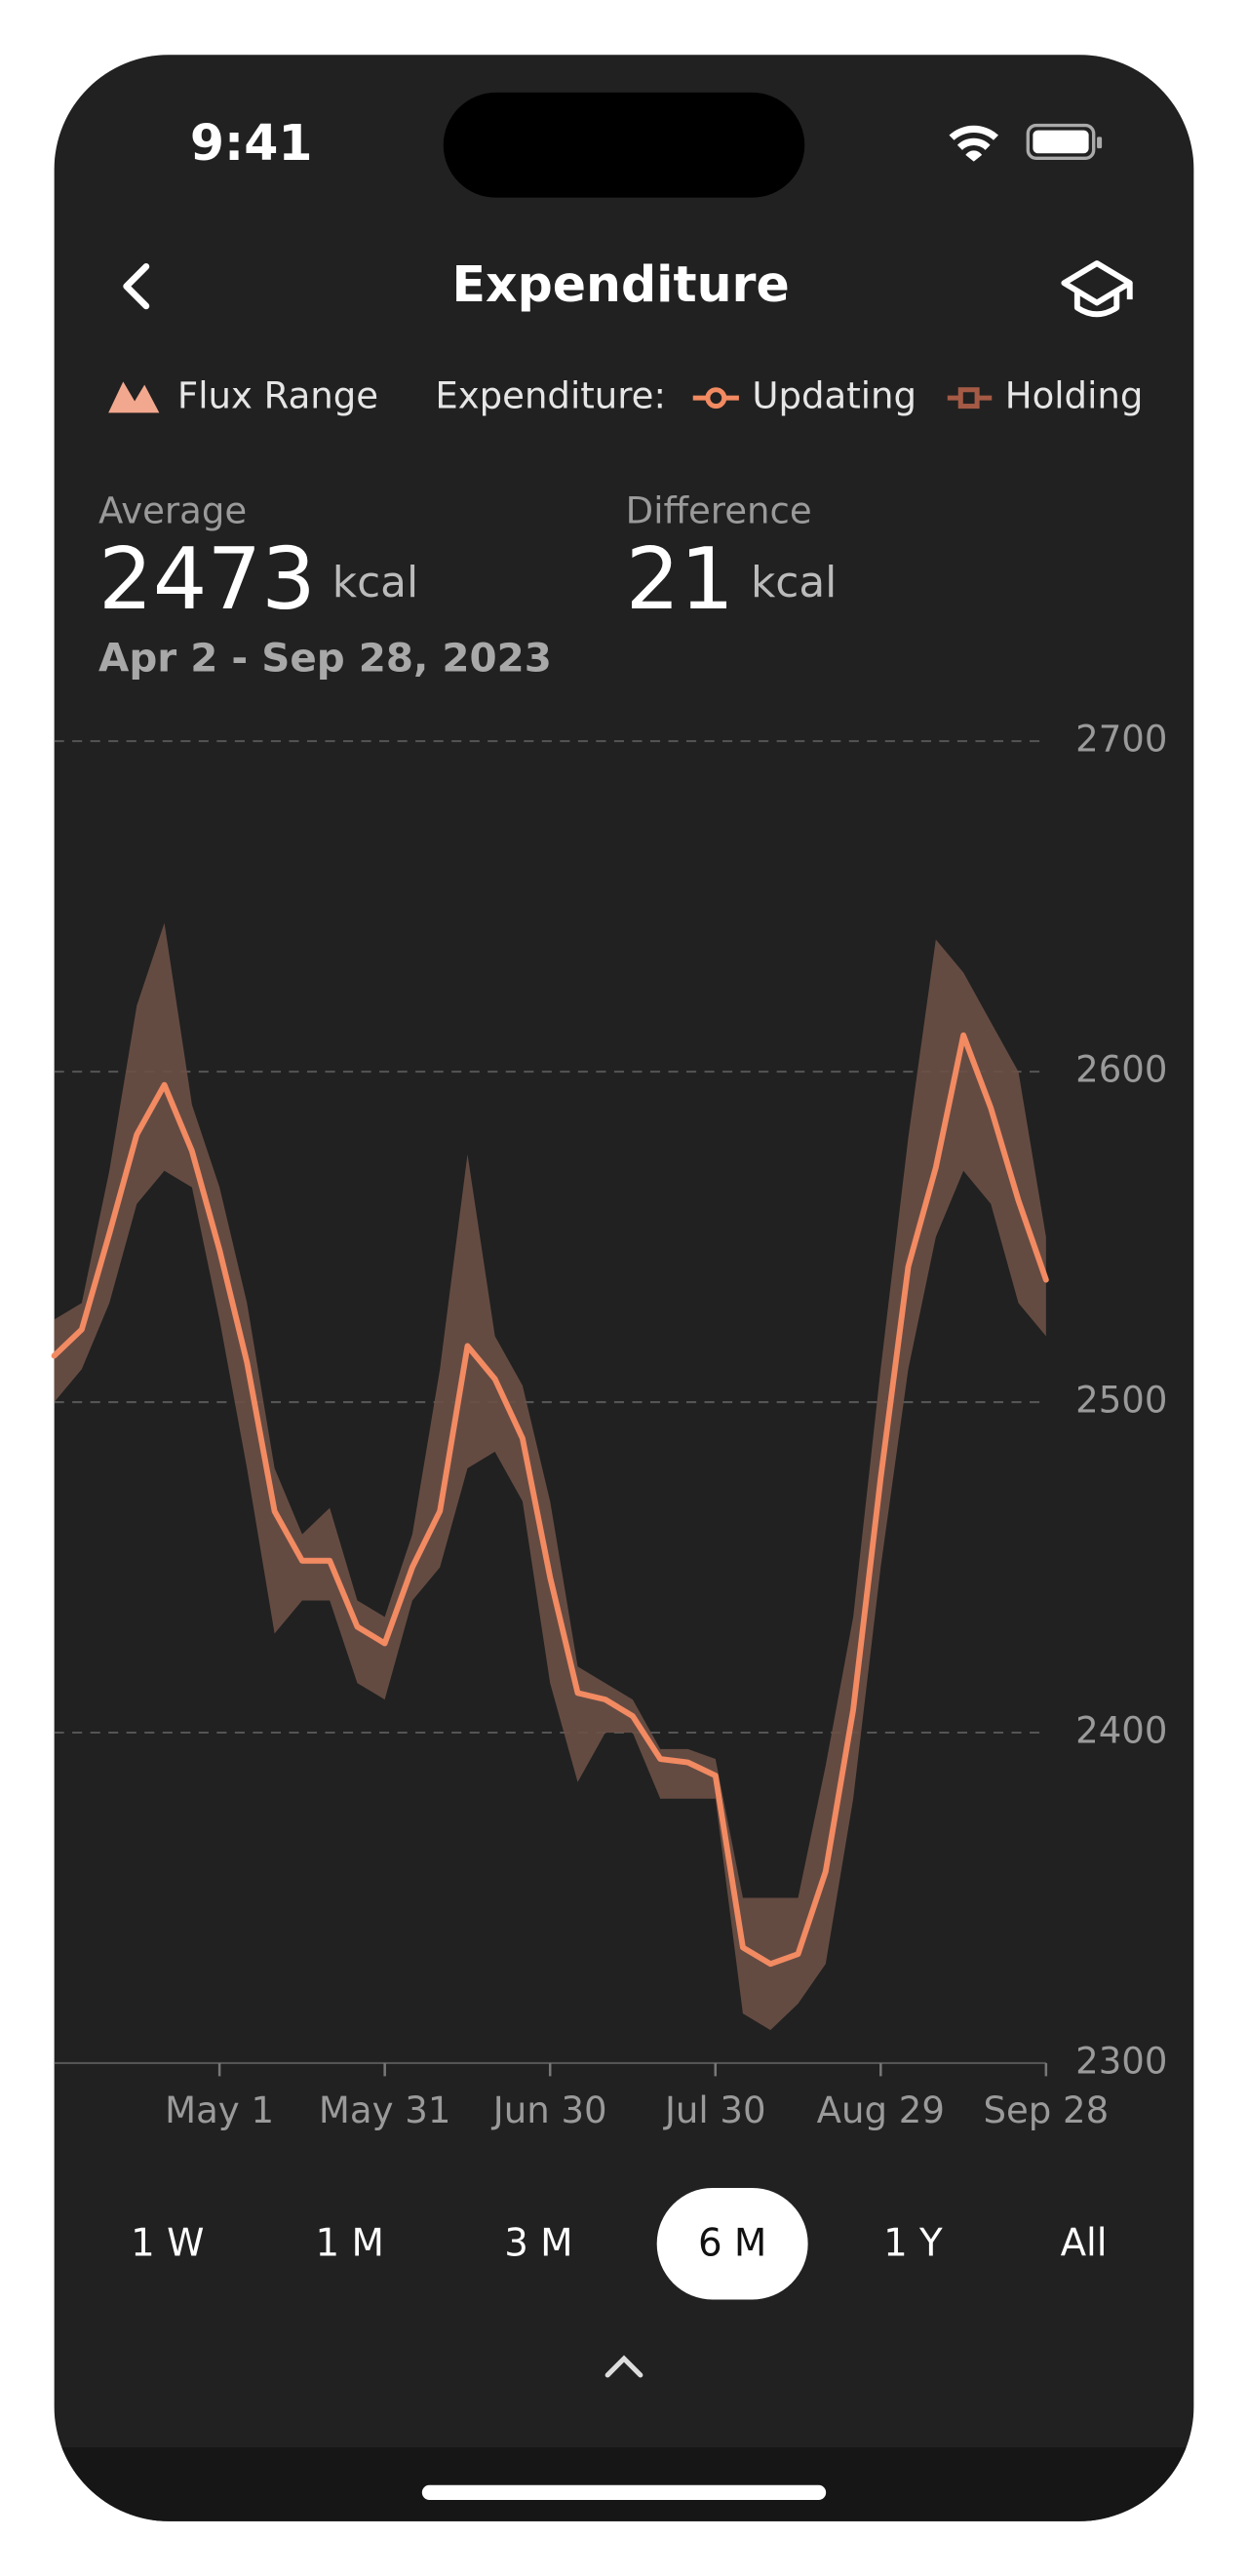 This screenshot has height=2576, width=1248. What do you see at coordinates (680, 579) in the screenshot?
I see `stat-number: 21` at bounding box center [680, 579].